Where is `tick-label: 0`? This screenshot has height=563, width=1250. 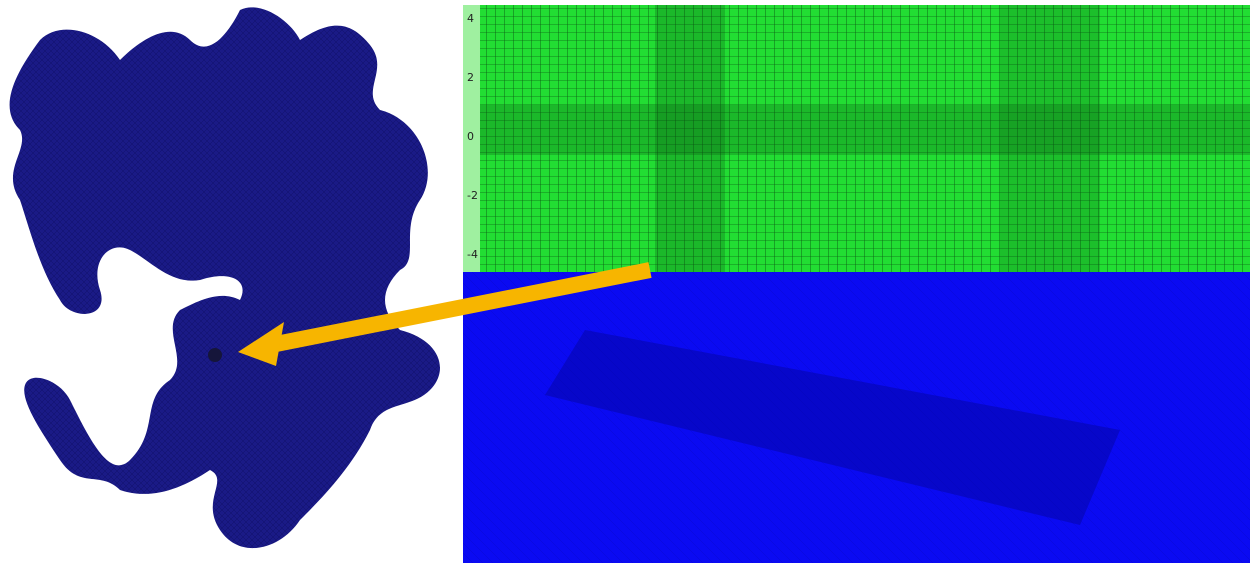
tick-label: 0 is located at coordinates (470, 136).